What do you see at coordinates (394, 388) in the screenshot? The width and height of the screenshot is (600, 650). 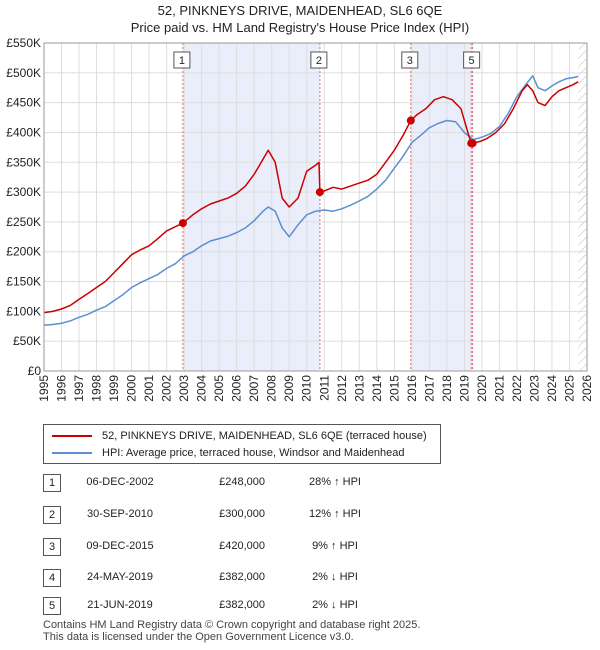 I see `x-tick-label: 2015` at bounding box center [394, 388].